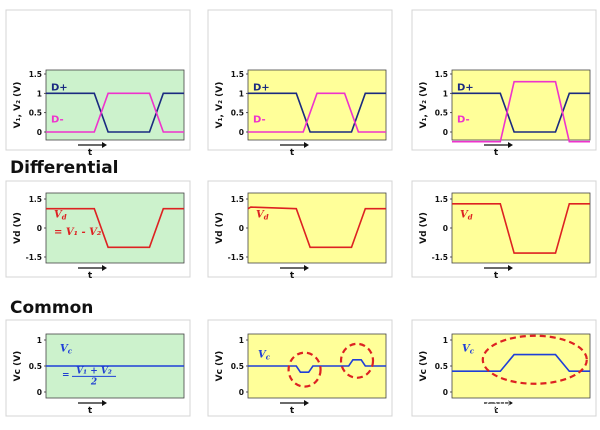  What do you see at coordinates (94, 371) in the screenshot?
I see `formula-numerator: V₁ + V₂` at bounding box center [94, 371].